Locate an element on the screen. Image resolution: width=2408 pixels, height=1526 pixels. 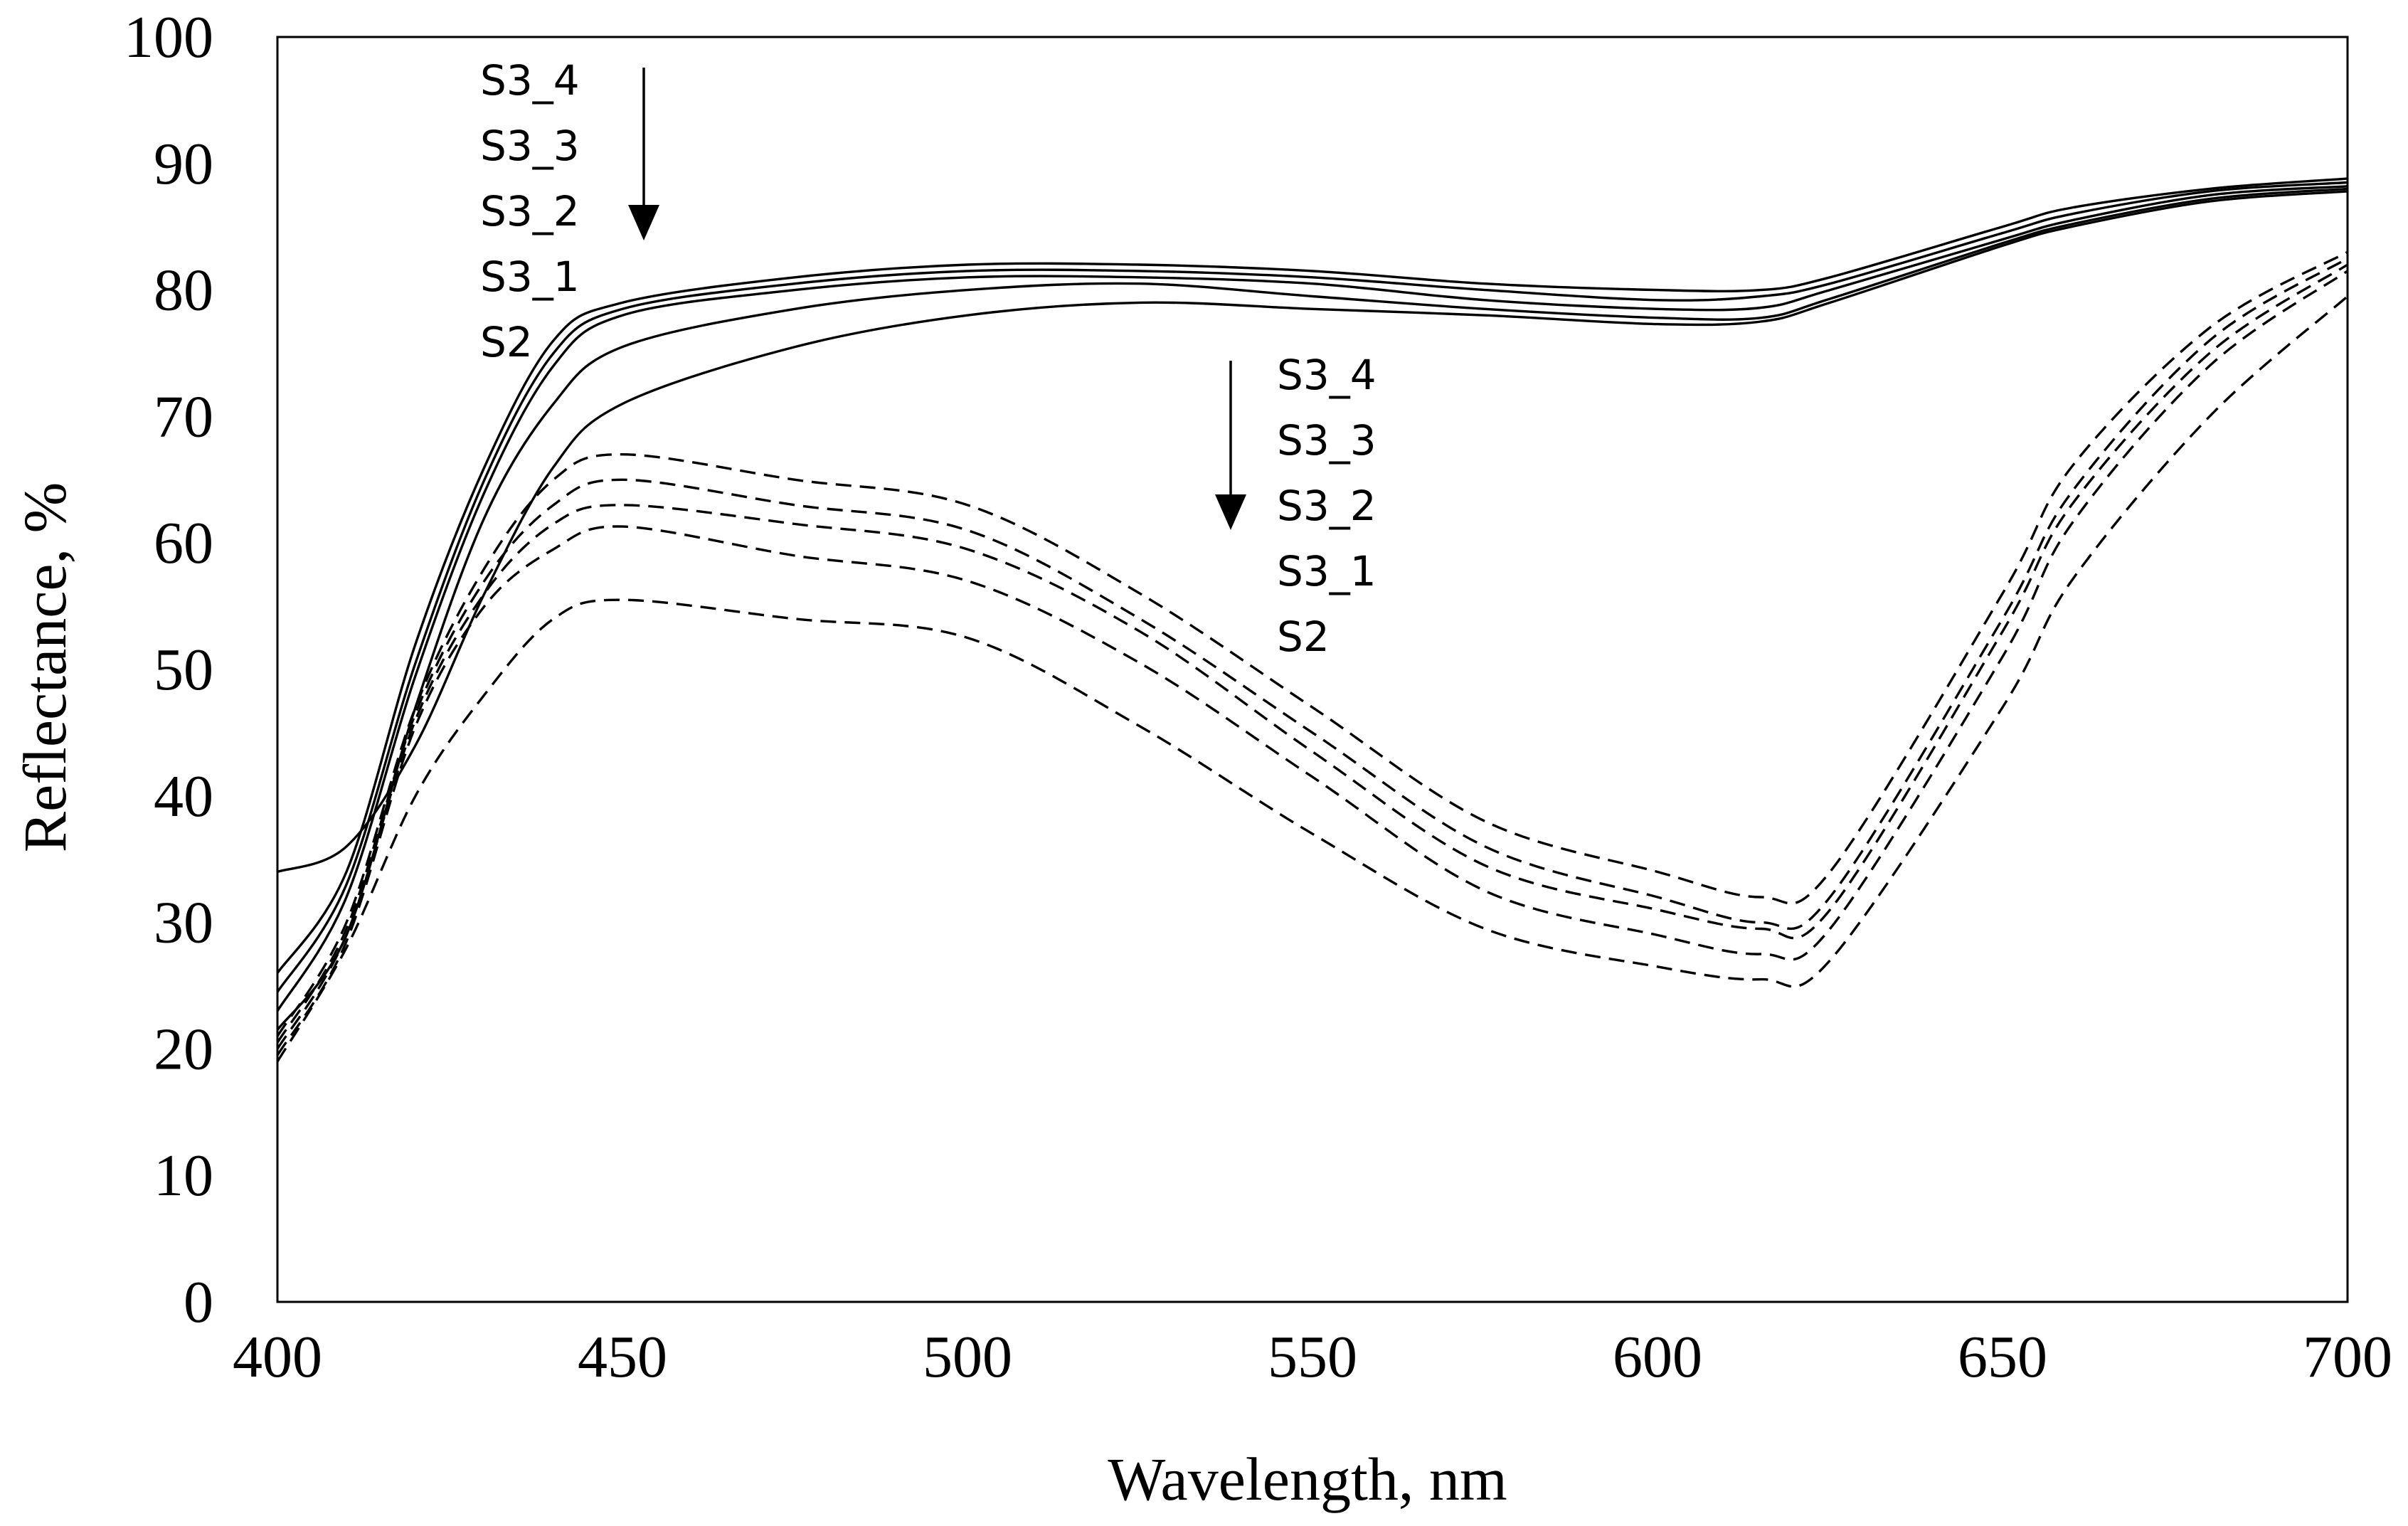
y-tick-labels: 0 10 20 30 40 50 60 70 80 90 100 is located at coordinates (168, 670).